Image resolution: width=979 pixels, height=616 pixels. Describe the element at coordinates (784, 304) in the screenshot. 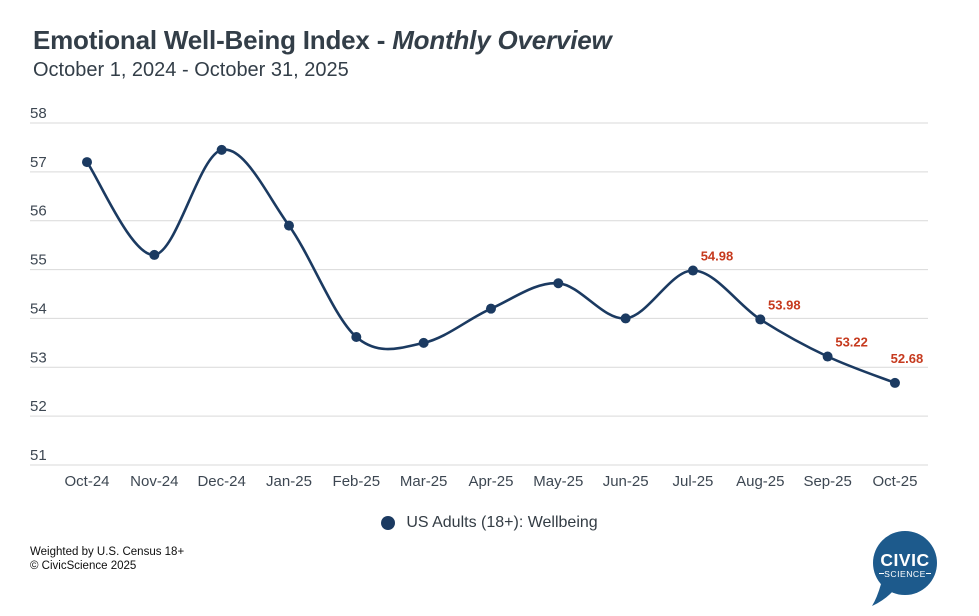

I see `data-point-value-label: 53.98` at that location.